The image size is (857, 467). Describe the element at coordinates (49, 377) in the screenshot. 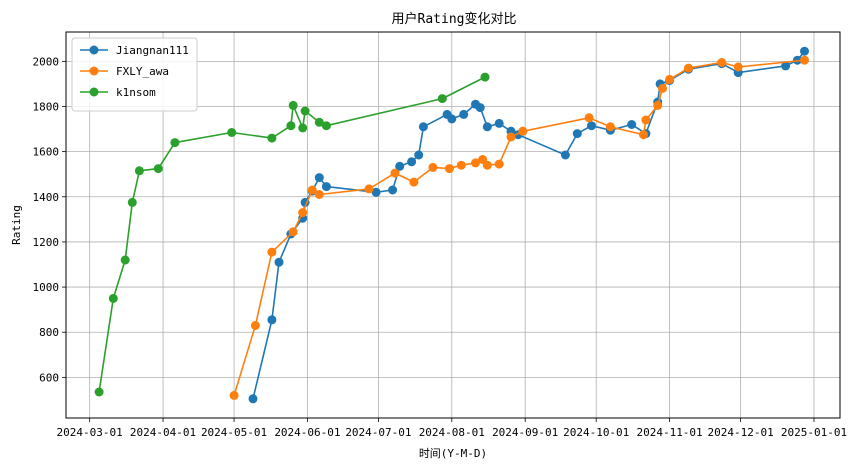

I see `y-tick-label: 600` at that location.